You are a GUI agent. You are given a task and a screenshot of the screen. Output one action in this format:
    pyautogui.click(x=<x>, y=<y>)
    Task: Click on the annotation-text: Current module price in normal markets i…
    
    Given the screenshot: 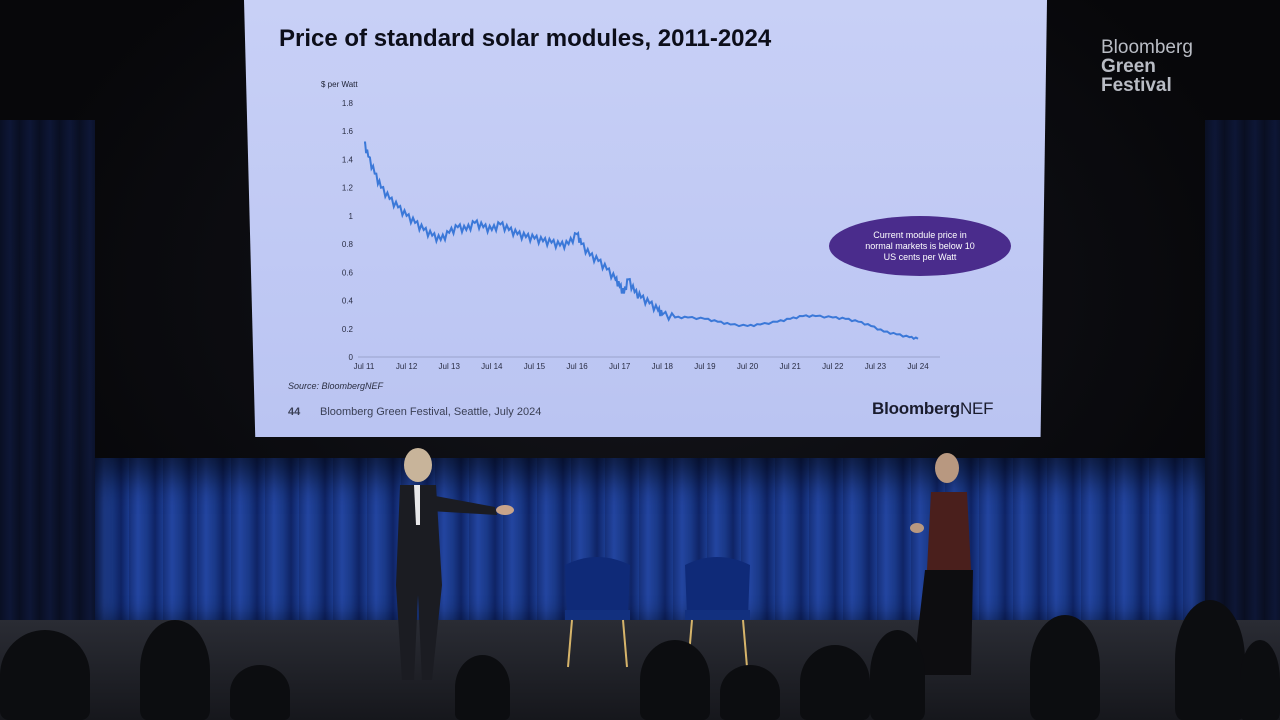 What is the action you would take?
    pyautogui.click(x=920, y=245)
    